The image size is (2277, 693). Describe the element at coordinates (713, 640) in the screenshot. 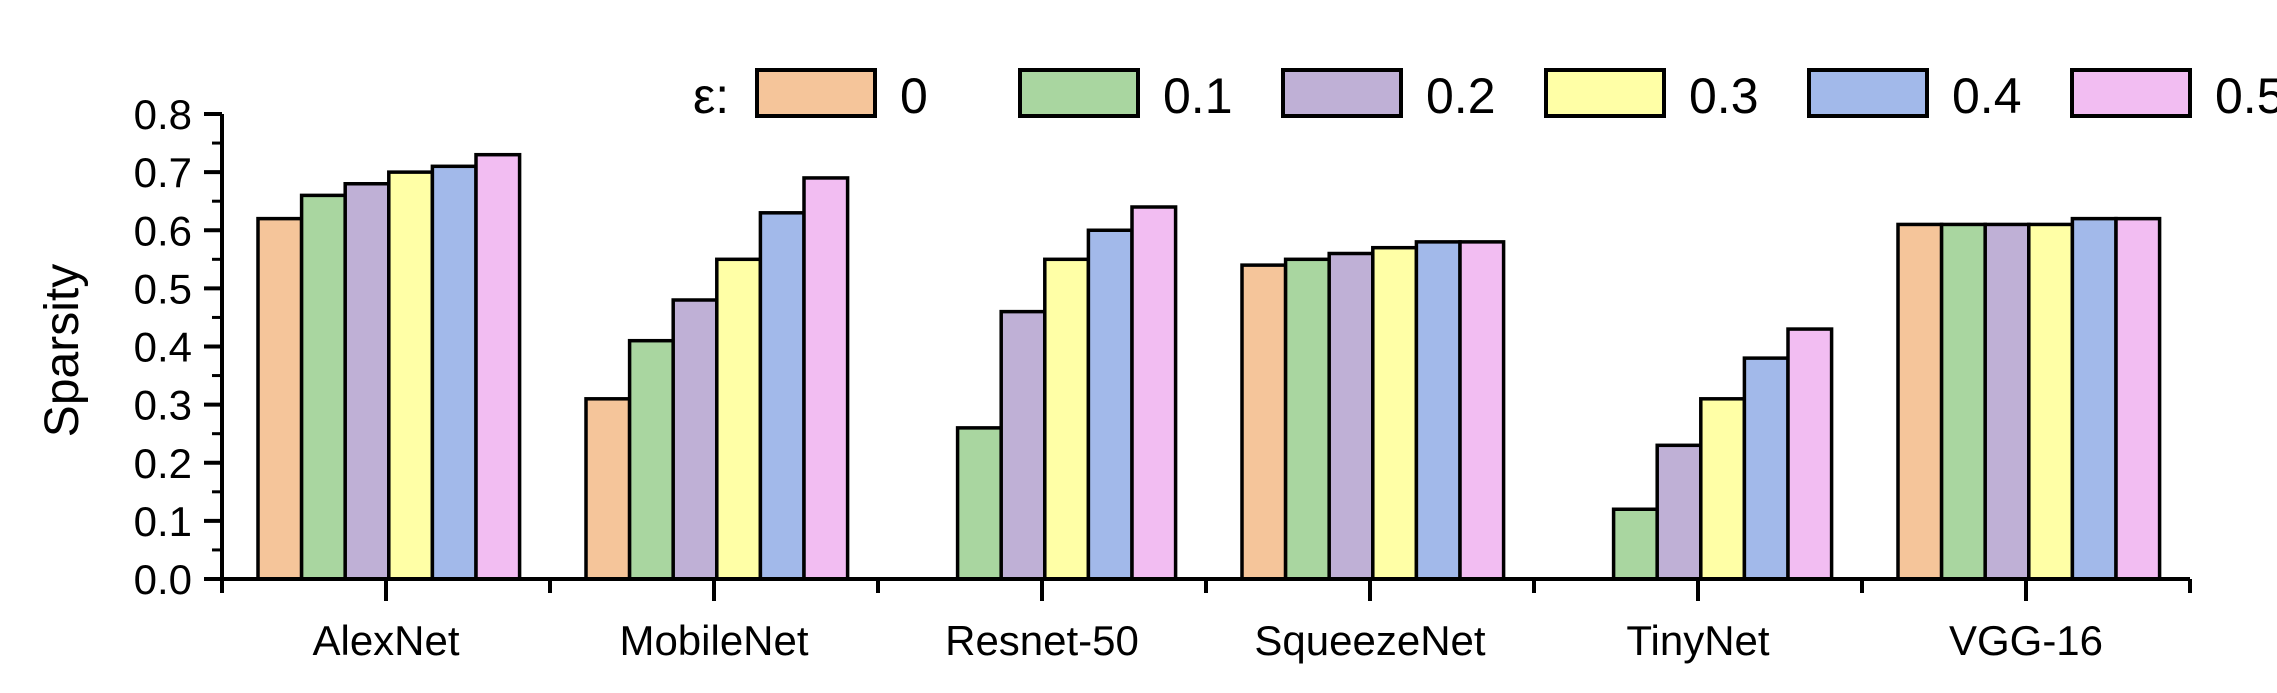

I see `x-tick-label: MobileNet` at that location.